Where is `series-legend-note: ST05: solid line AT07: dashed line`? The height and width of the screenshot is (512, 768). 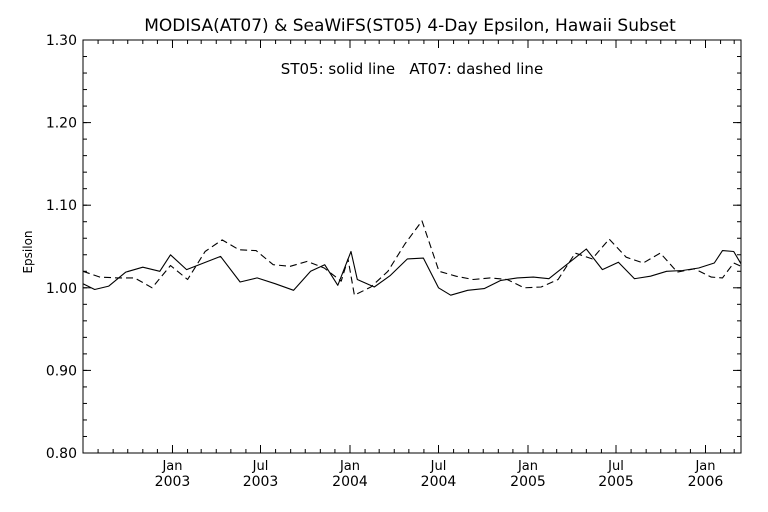
series-legend-note: ST05: solid line AT07: dashed line is located at coordinates (412, 69).